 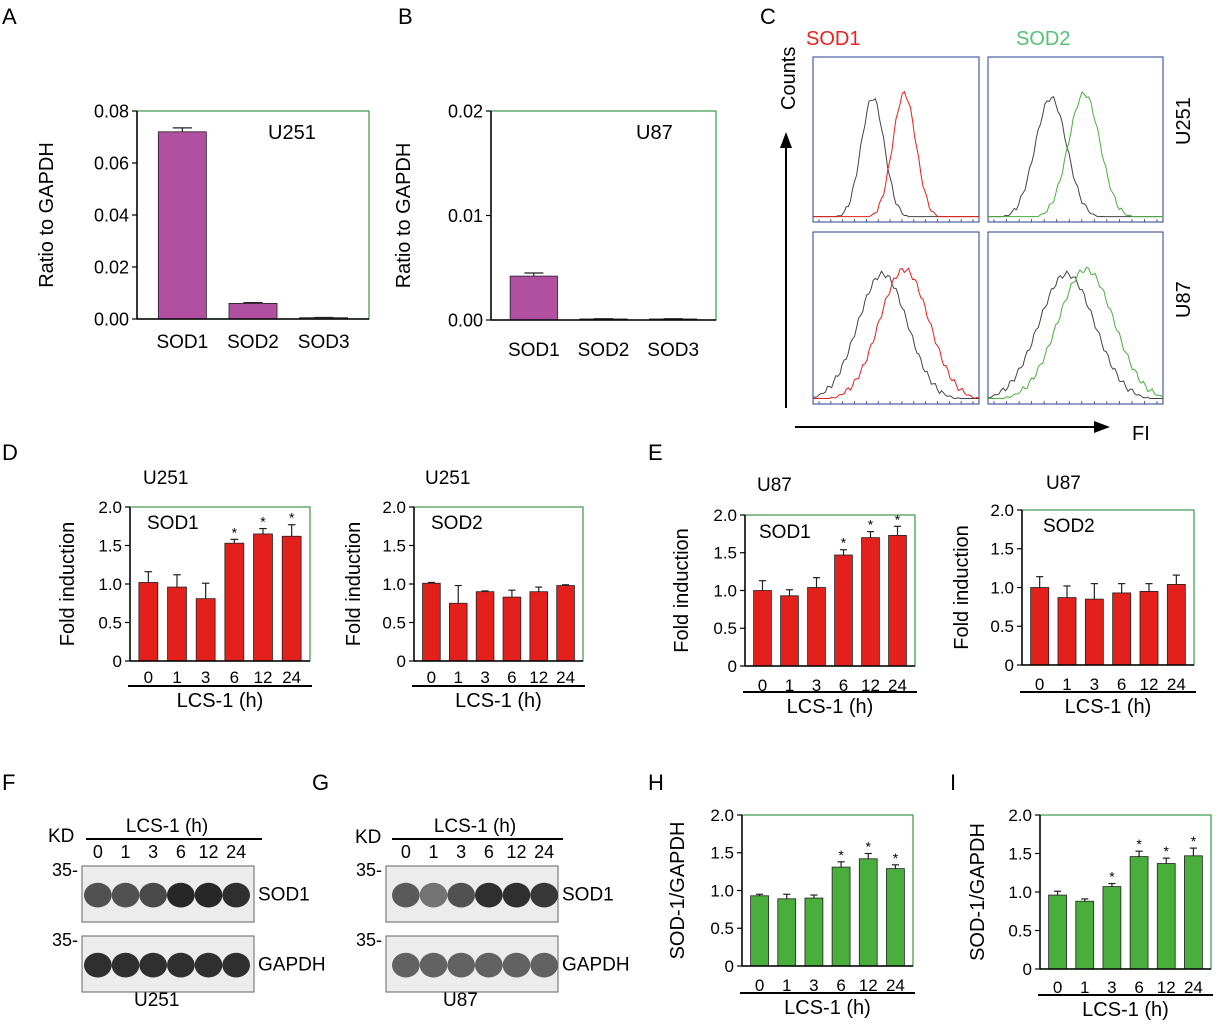 I want to click on flow-cytometry-panel: SOD1 SOD2 Counts U251 U87 FI, so click(x=986, y=236).